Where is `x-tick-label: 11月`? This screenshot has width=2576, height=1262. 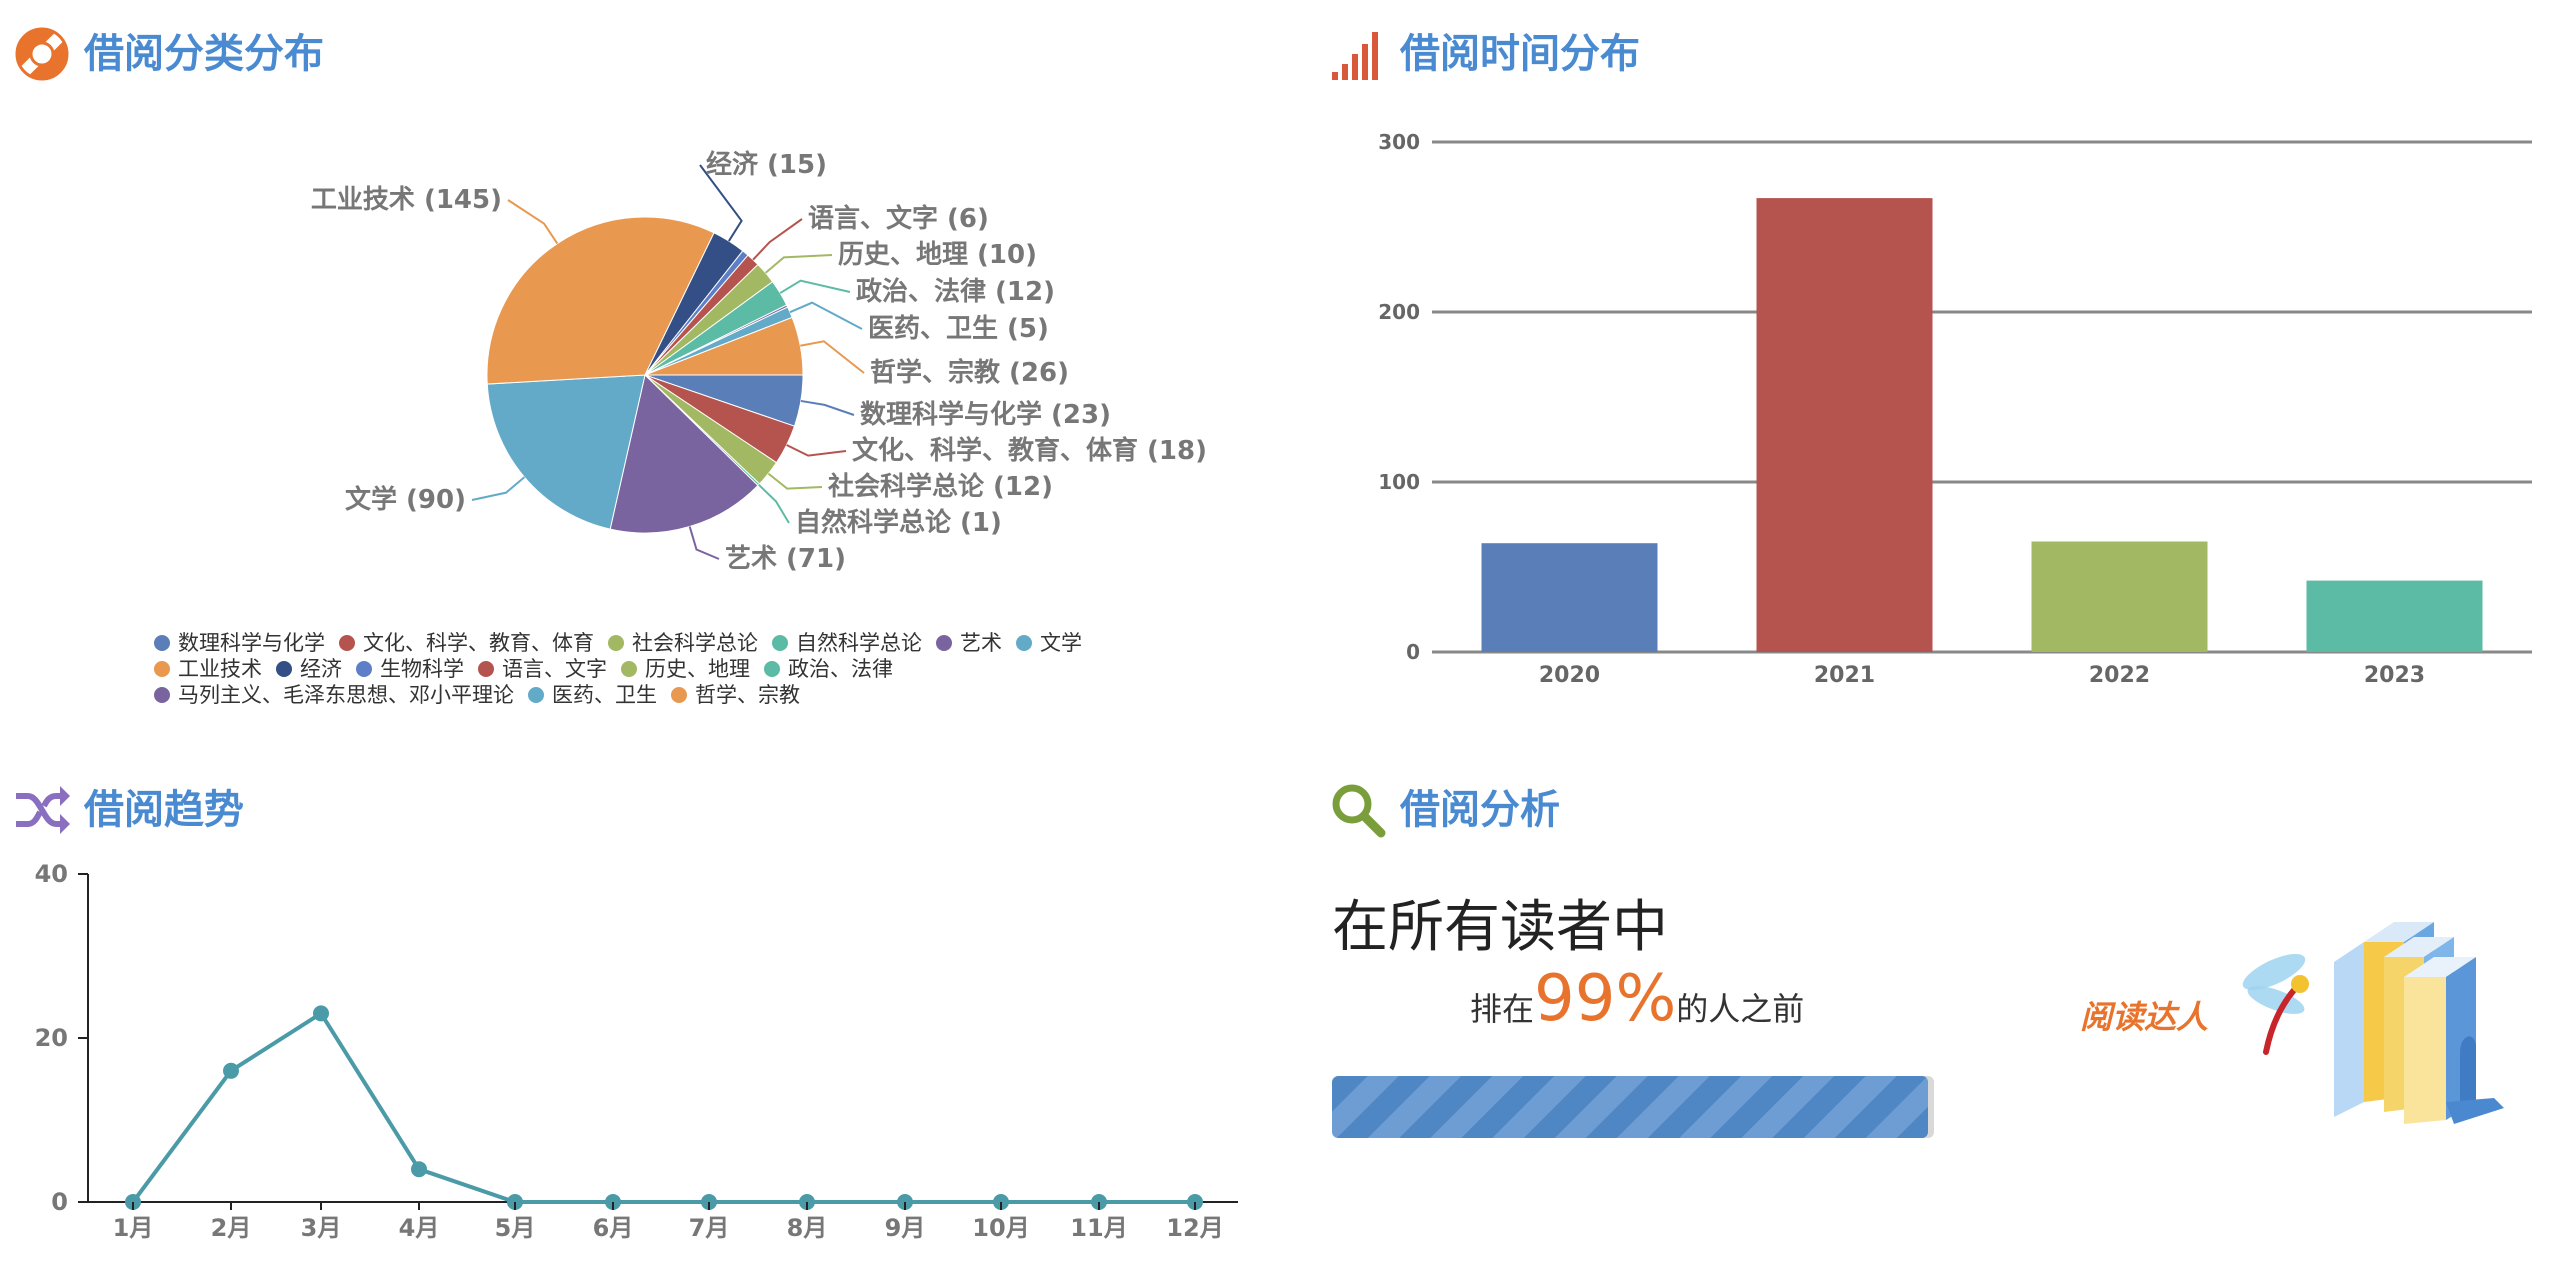
x-tick-label: 11月 is located at coordinates (1098, 1228).